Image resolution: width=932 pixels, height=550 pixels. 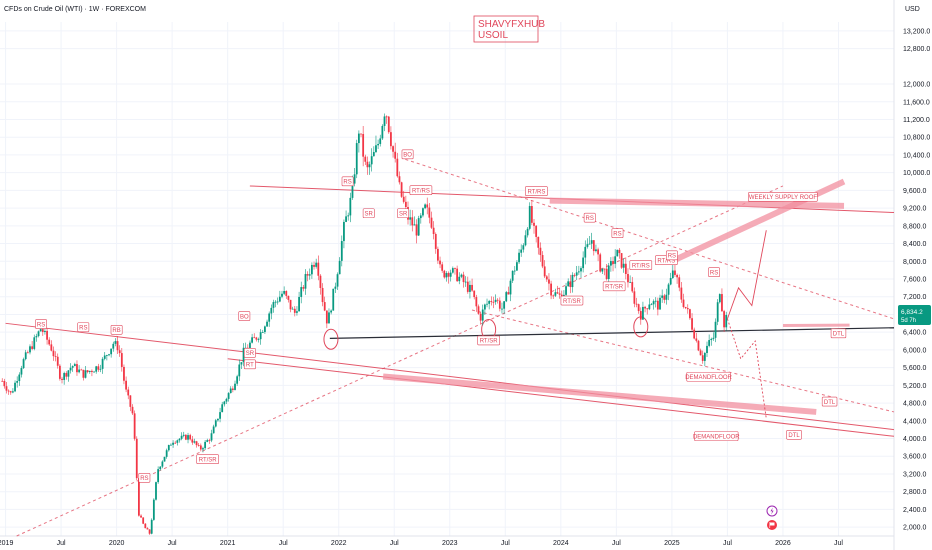 I want to click on y-tick-label: 2,000.0, so click(x=914, y=528).